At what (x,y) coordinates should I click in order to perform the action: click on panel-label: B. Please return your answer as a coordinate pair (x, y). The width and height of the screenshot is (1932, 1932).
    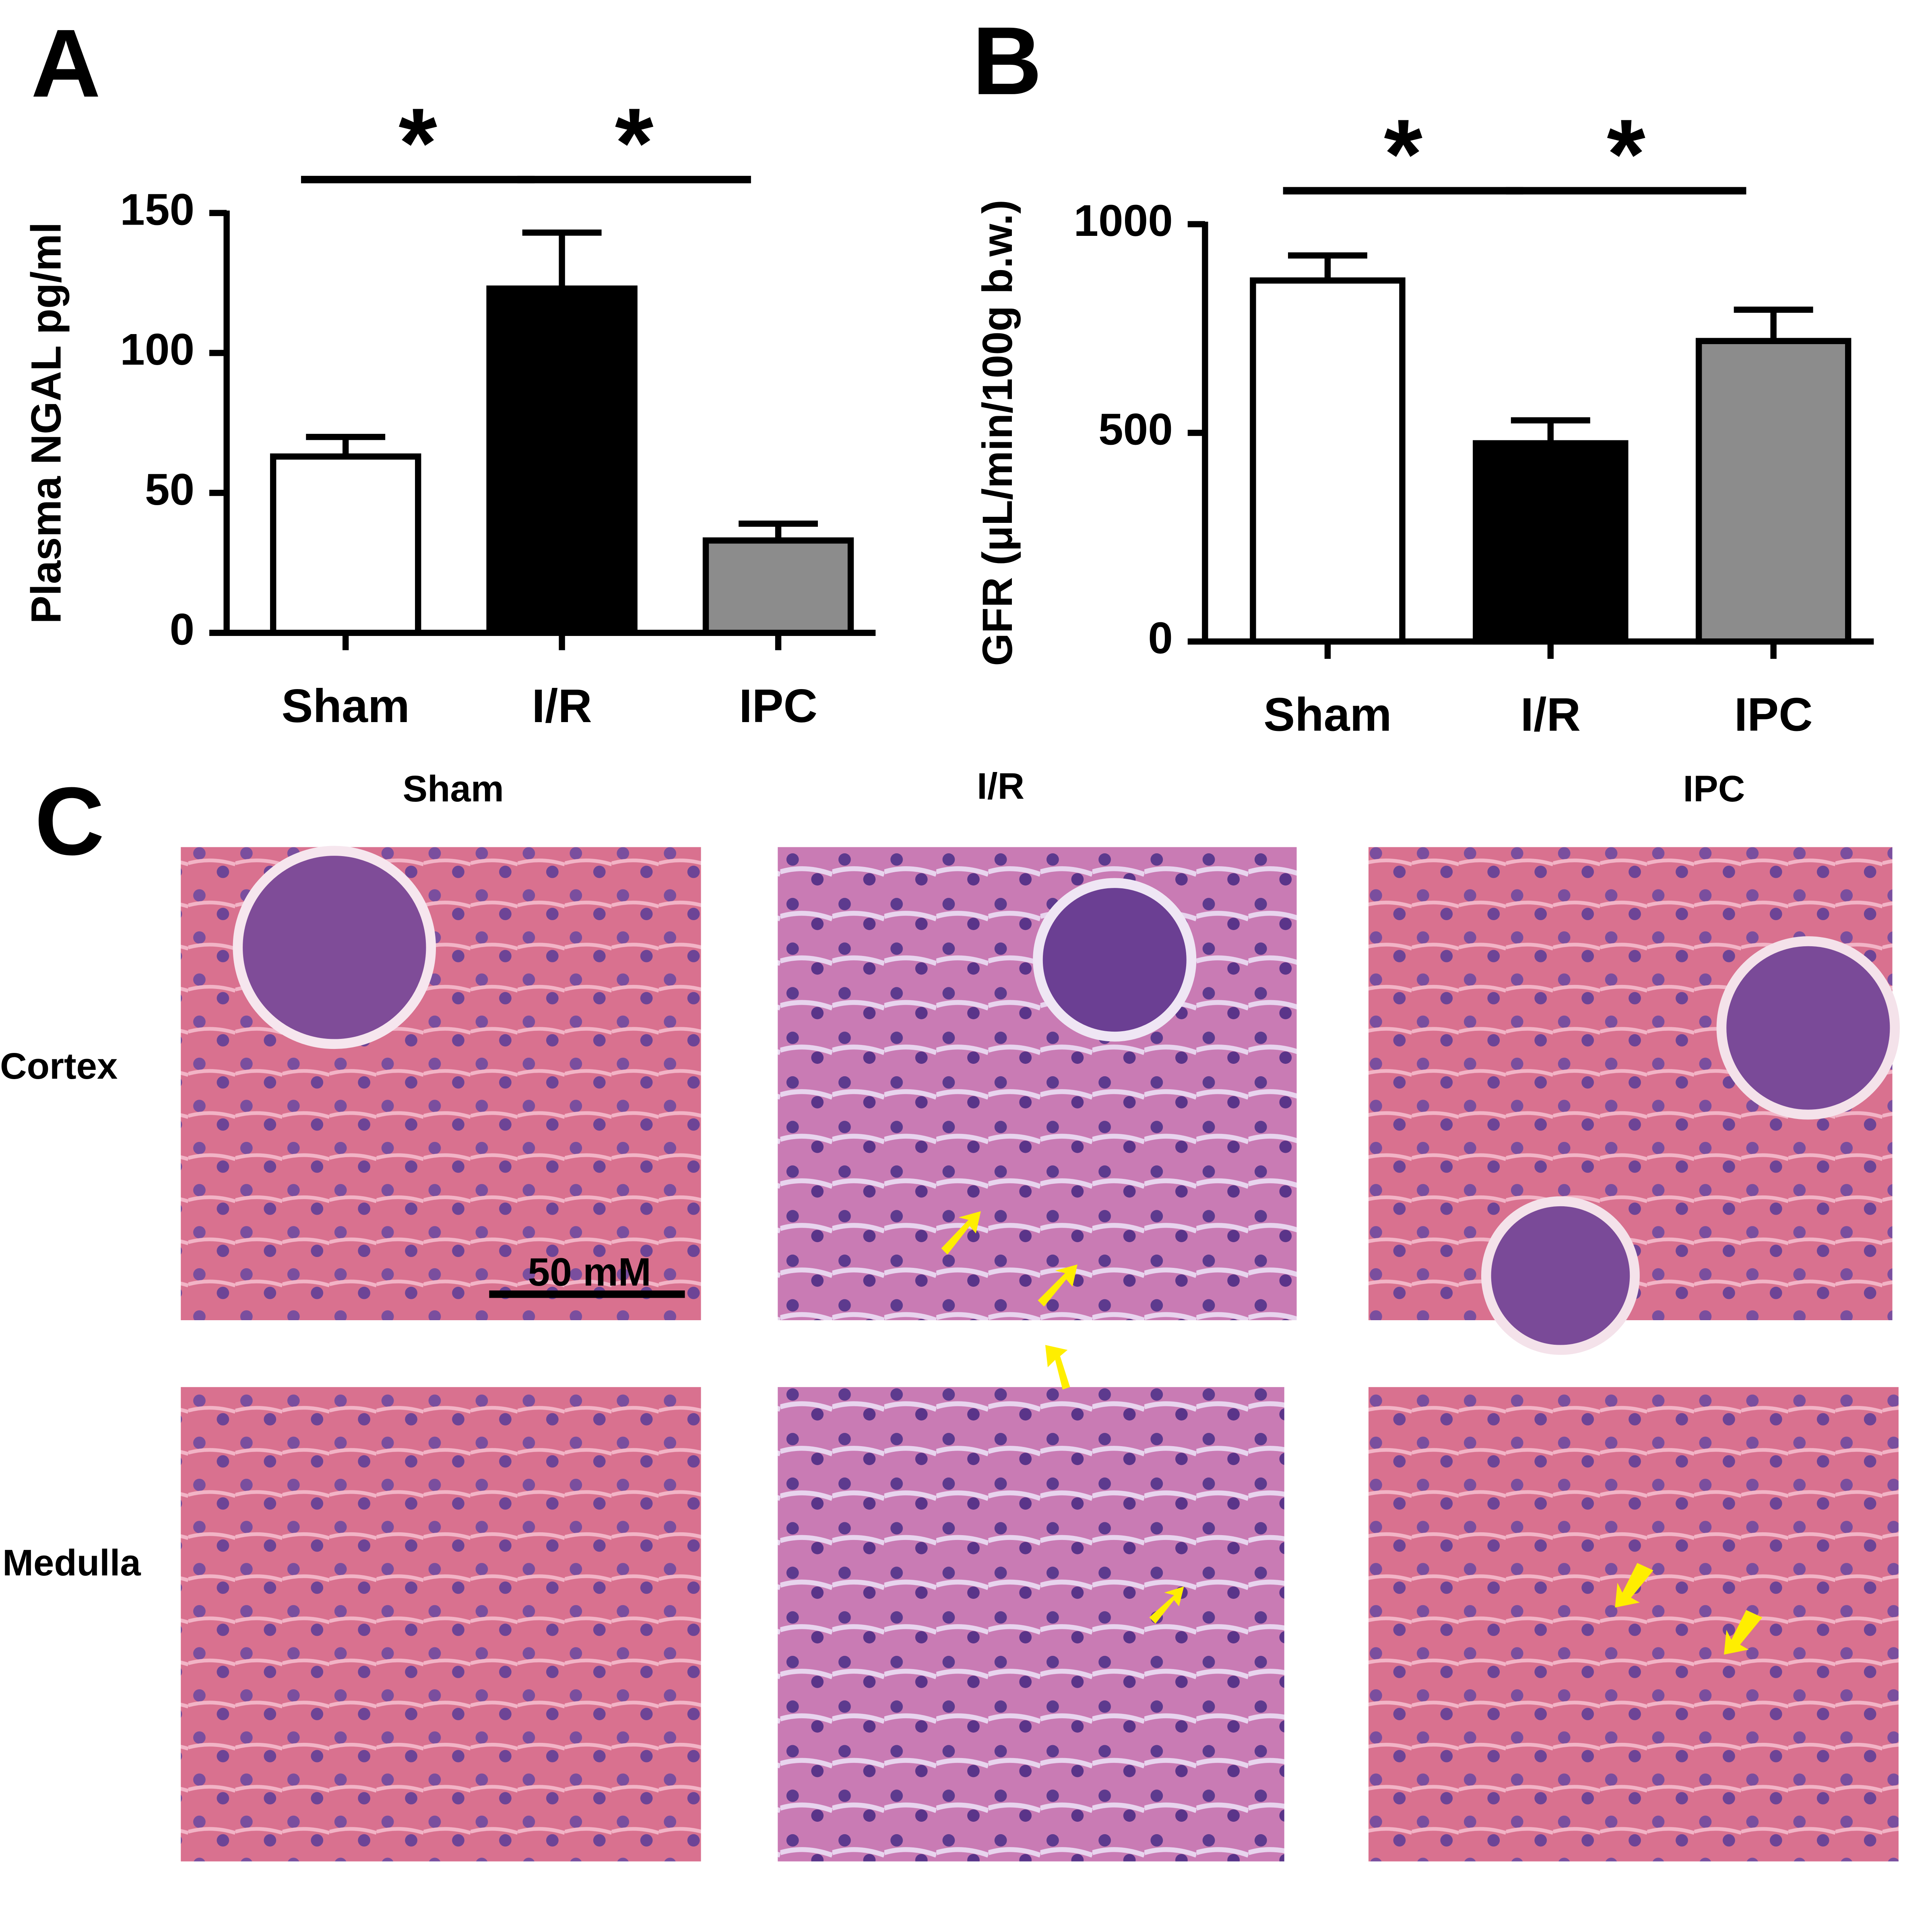
    Looking at the image, I should click on (1007, 61).